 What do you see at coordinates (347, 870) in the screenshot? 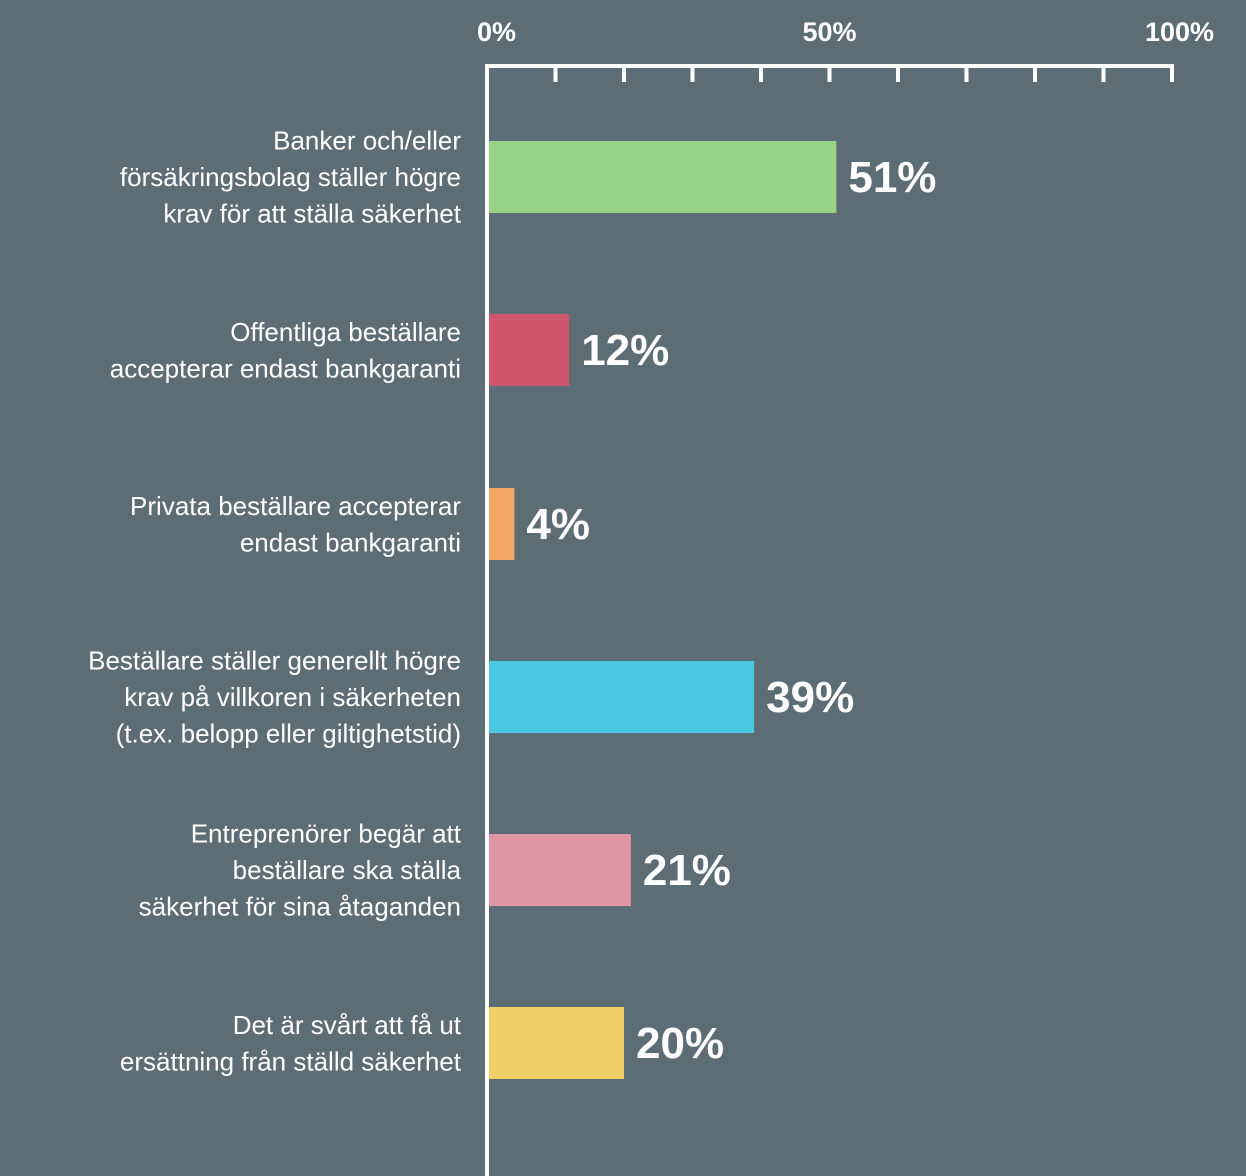
I see `category-label: beställare ska ställa` at bounding box center [347, 870].